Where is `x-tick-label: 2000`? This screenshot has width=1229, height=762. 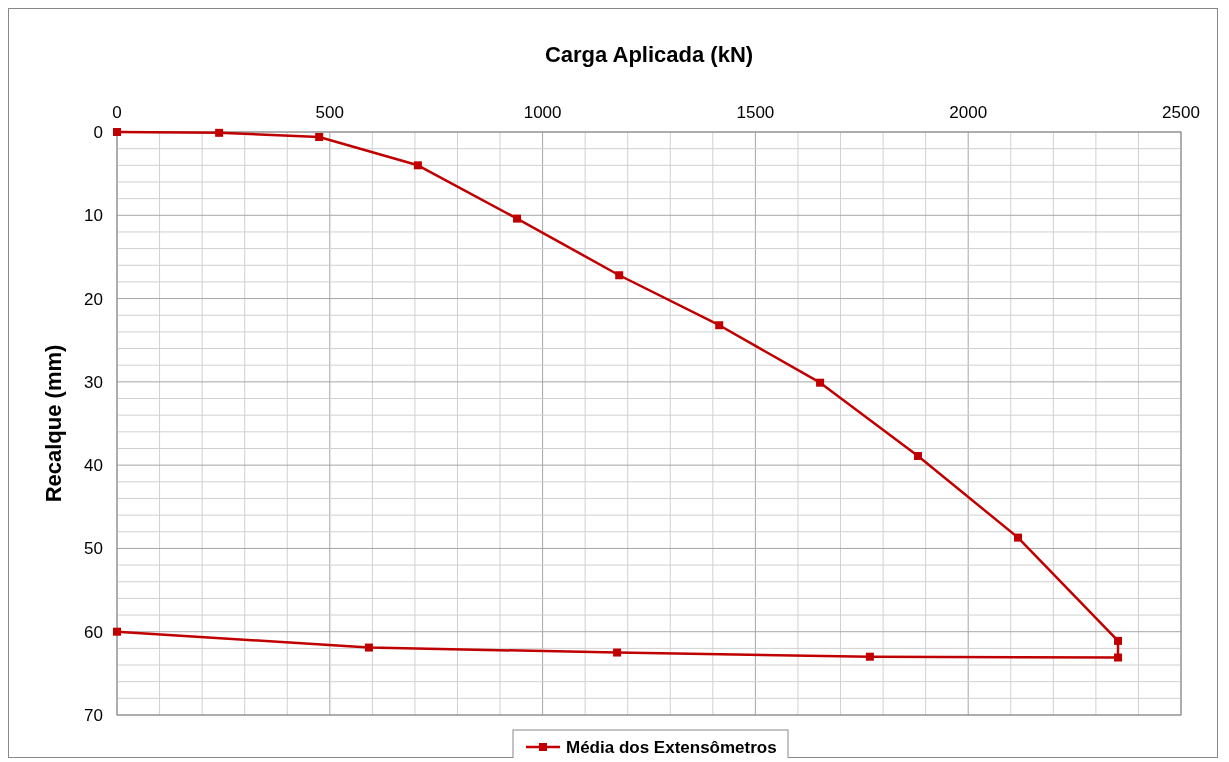
x-tick-label: 2000 is located at coordinates (968, 112).